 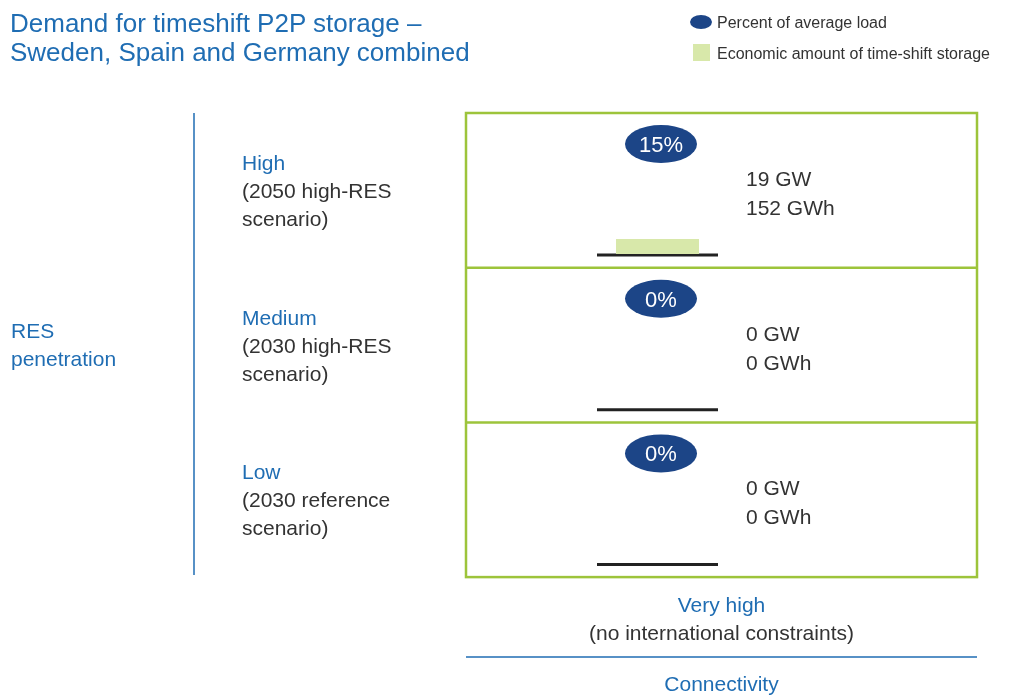 What do you see at coordinates (790, 207) in the screenshot?
I see `data-label: 152 GWh` at bounding box center [790, 207].